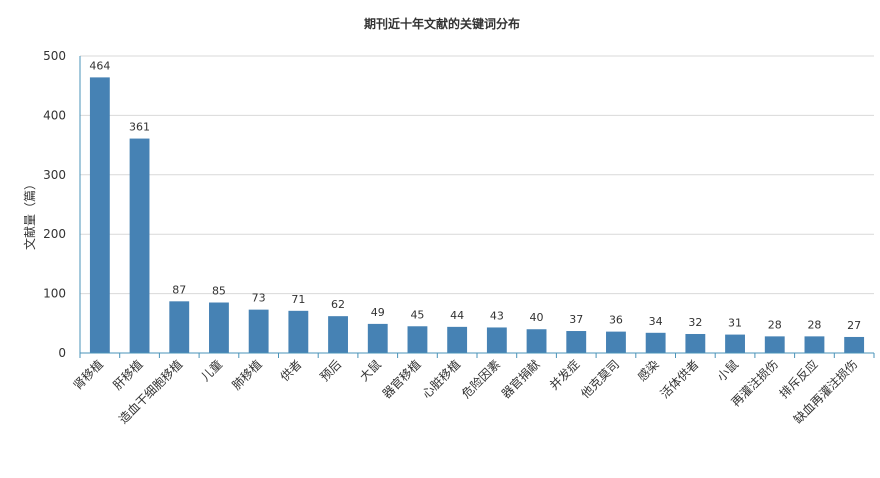 This screenshot has height=478, width=880. What do you see at coordinates (564, 375) in the screenshot?
I see `x-tick-label: 并发症` at bounding box center [564, 375].